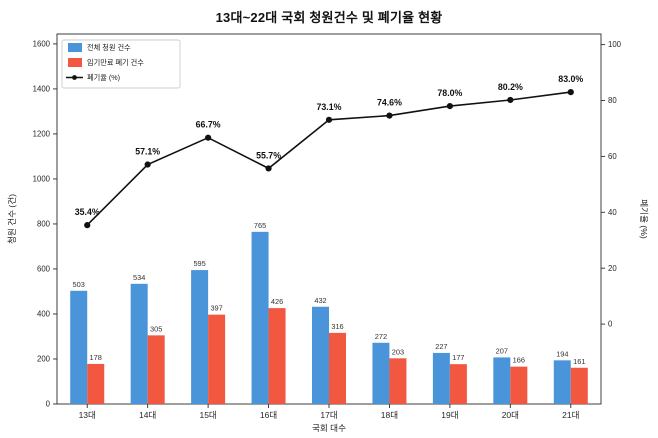 The width and height of the screenshot is (658, 438). I want to click on y-axis-right-title: 폐기율 (%), so click(644, 219).